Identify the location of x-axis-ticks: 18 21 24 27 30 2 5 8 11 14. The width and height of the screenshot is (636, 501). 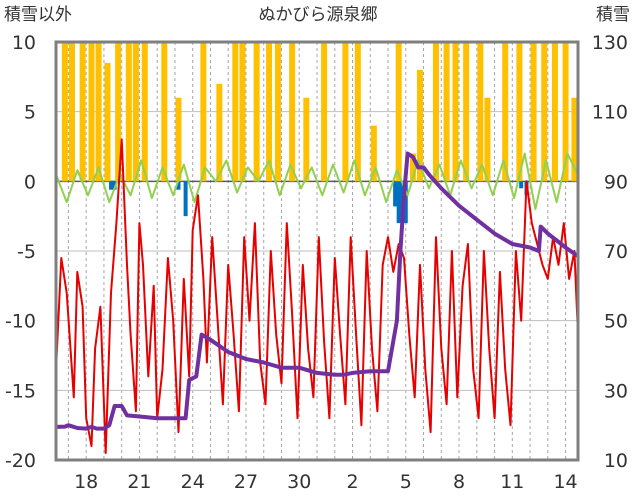
(326, 482).